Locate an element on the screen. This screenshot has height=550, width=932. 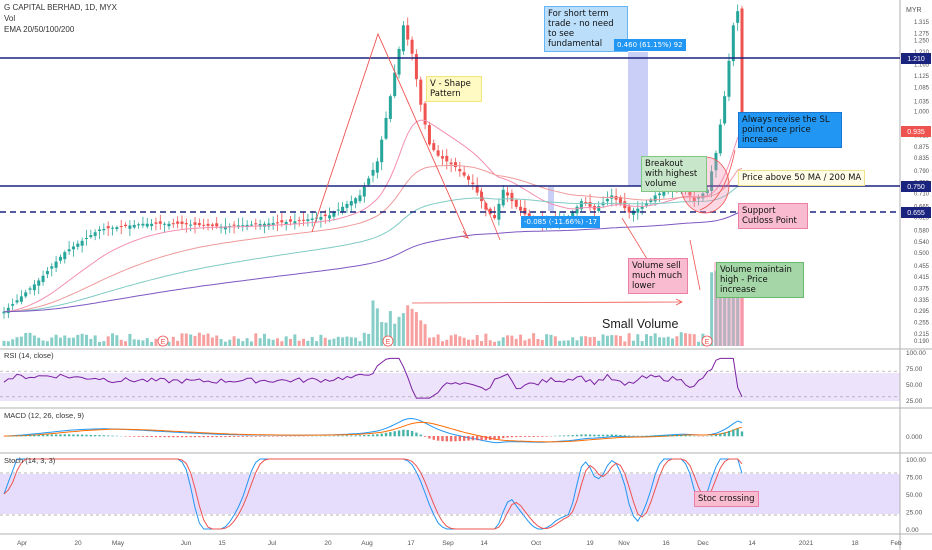
note-above-ma: Price above 50 MA / 200 MA is located at coordinates (802, 178).